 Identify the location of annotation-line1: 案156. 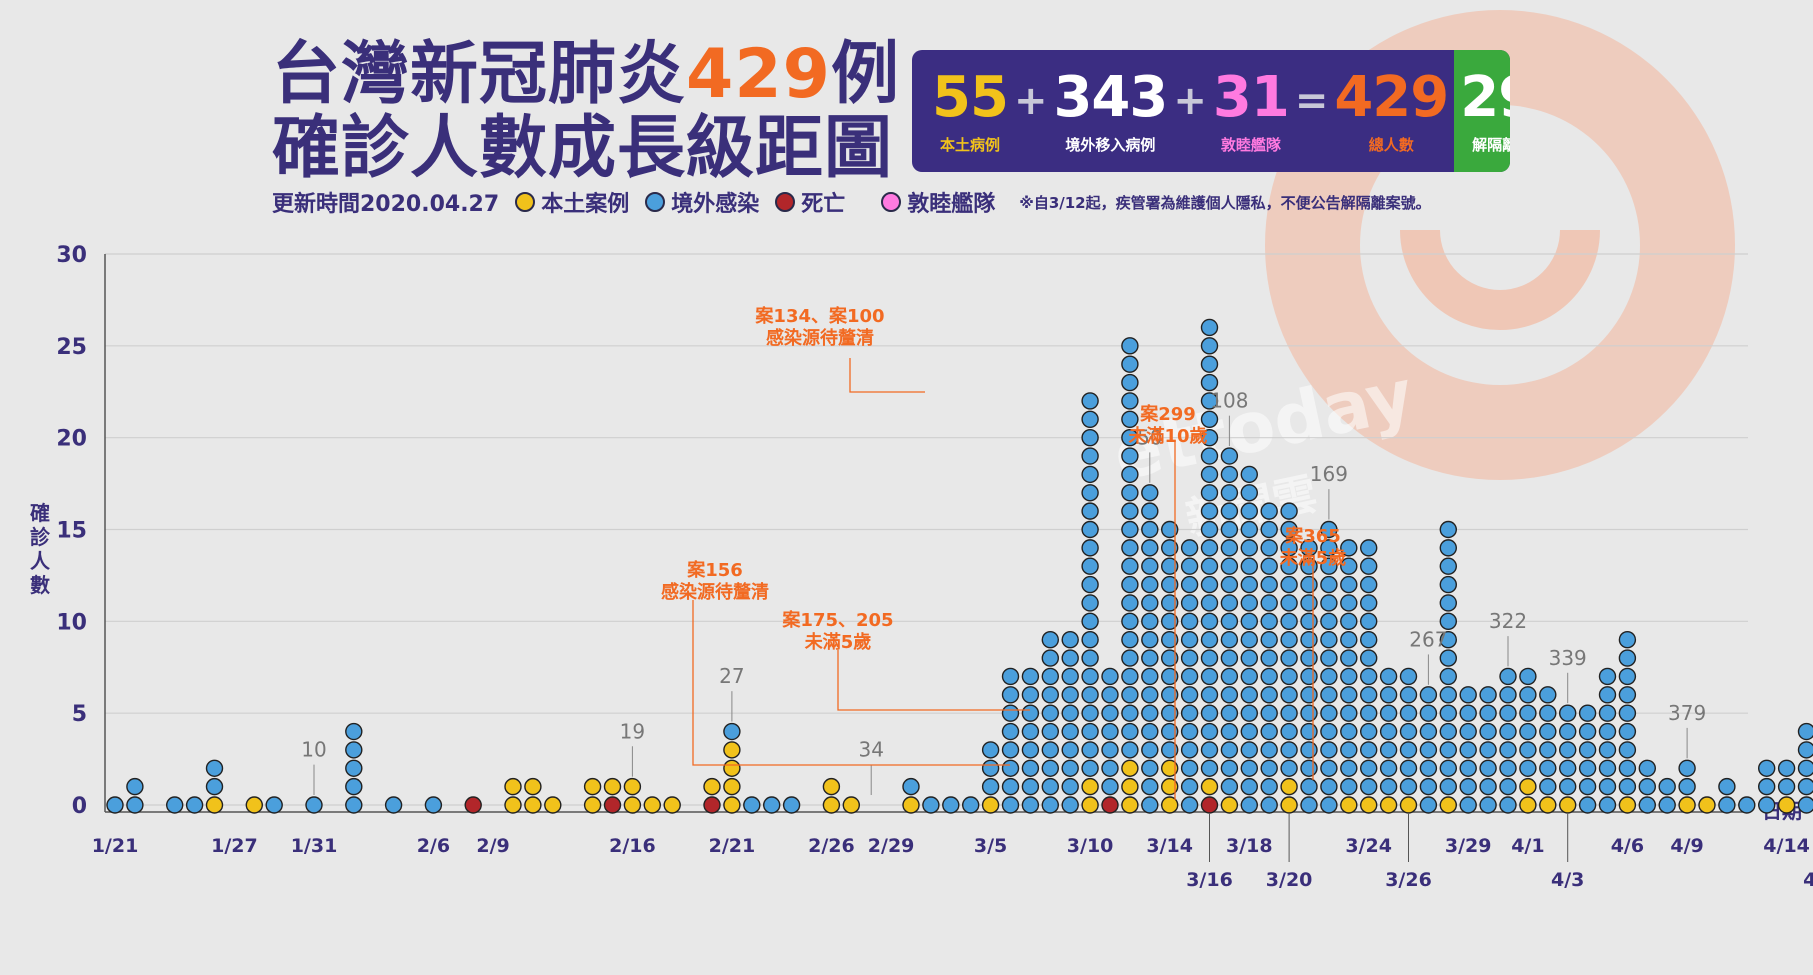
(714, 570).